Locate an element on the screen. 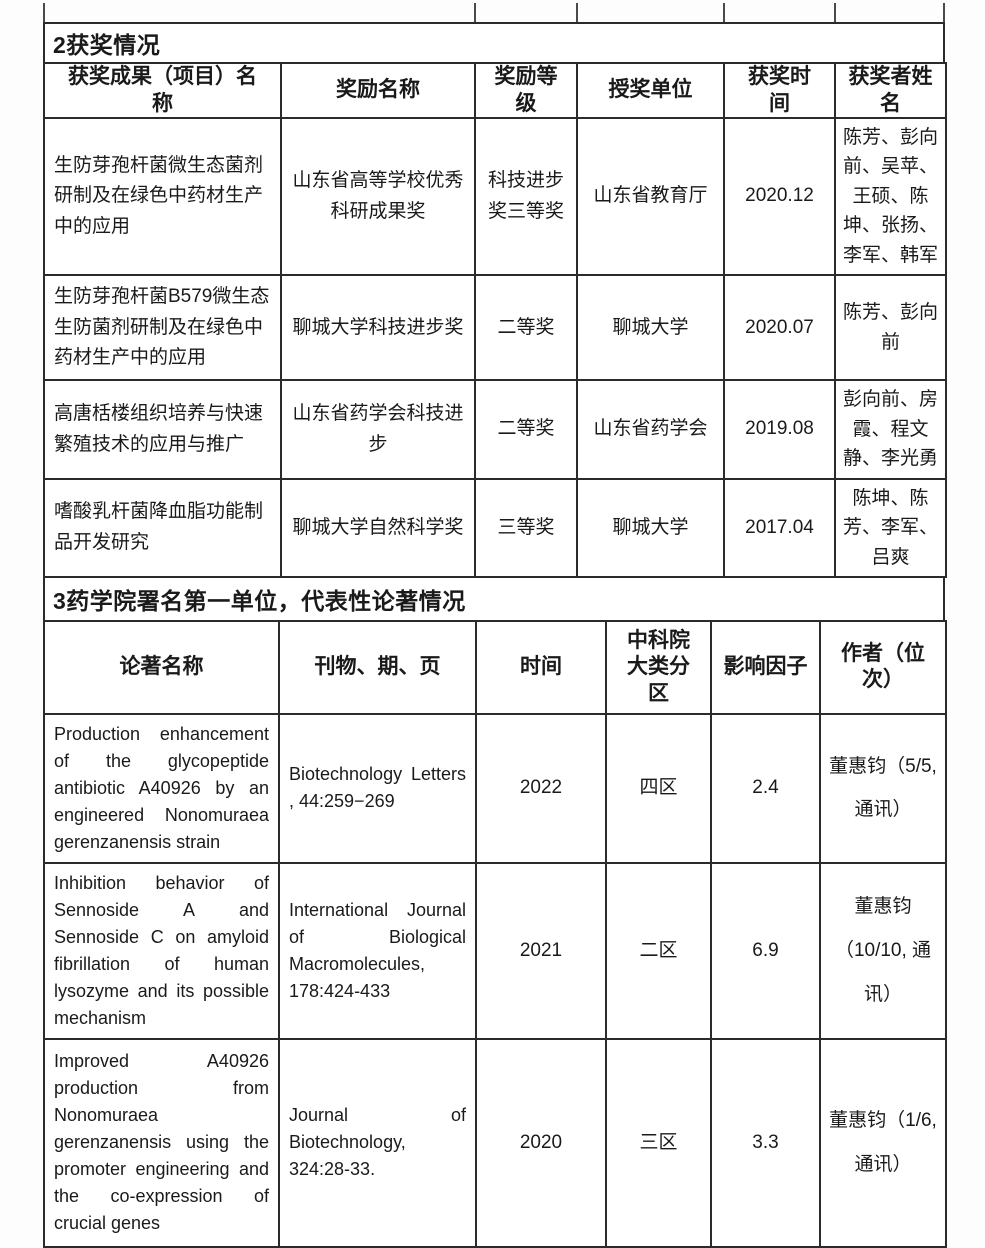 The height and width of the screenshot is (1248, 985). awards-header-row: 获奖成果（项目）名称 奖励名称 奖励等级 授奖单位 获奖时间 获奖者姓名 is located at coordinates (495, 90).